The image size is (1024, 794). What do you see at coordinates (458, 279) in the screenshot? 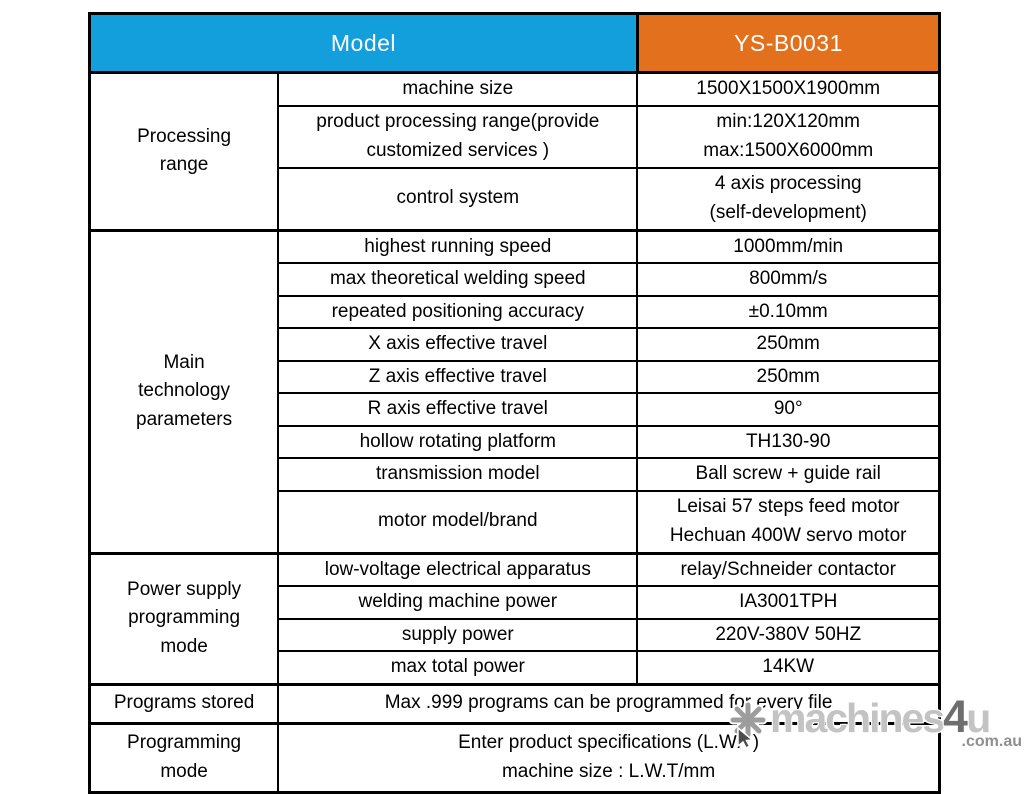
I see `param-cell: max theoretical welding speed` at bounding box center [458, 279].